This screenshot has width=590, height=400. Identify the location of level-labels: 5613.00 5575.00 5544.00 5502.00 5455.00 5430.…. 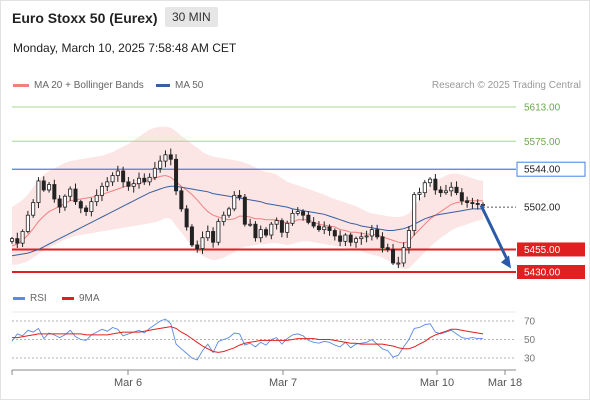
(551, 191).